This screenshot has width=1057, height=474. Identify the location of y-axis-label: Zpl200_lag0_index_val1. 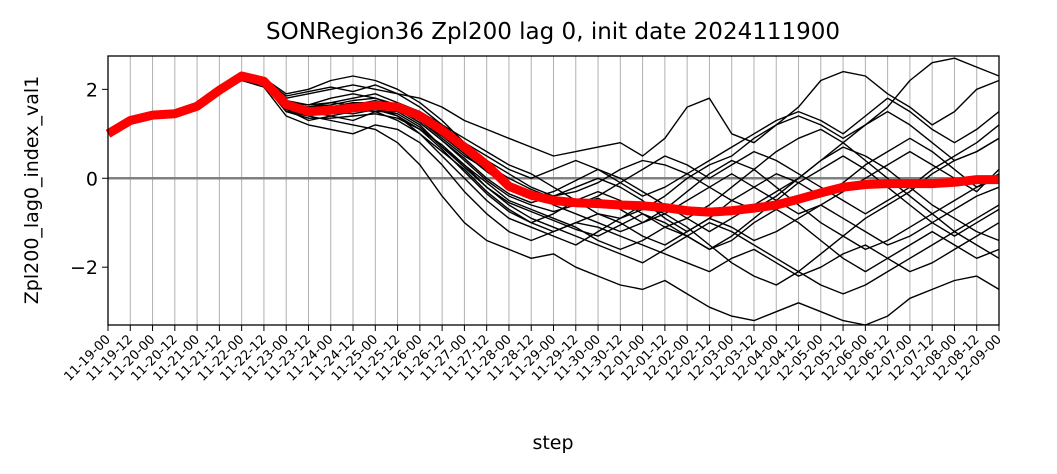
(32, 190).